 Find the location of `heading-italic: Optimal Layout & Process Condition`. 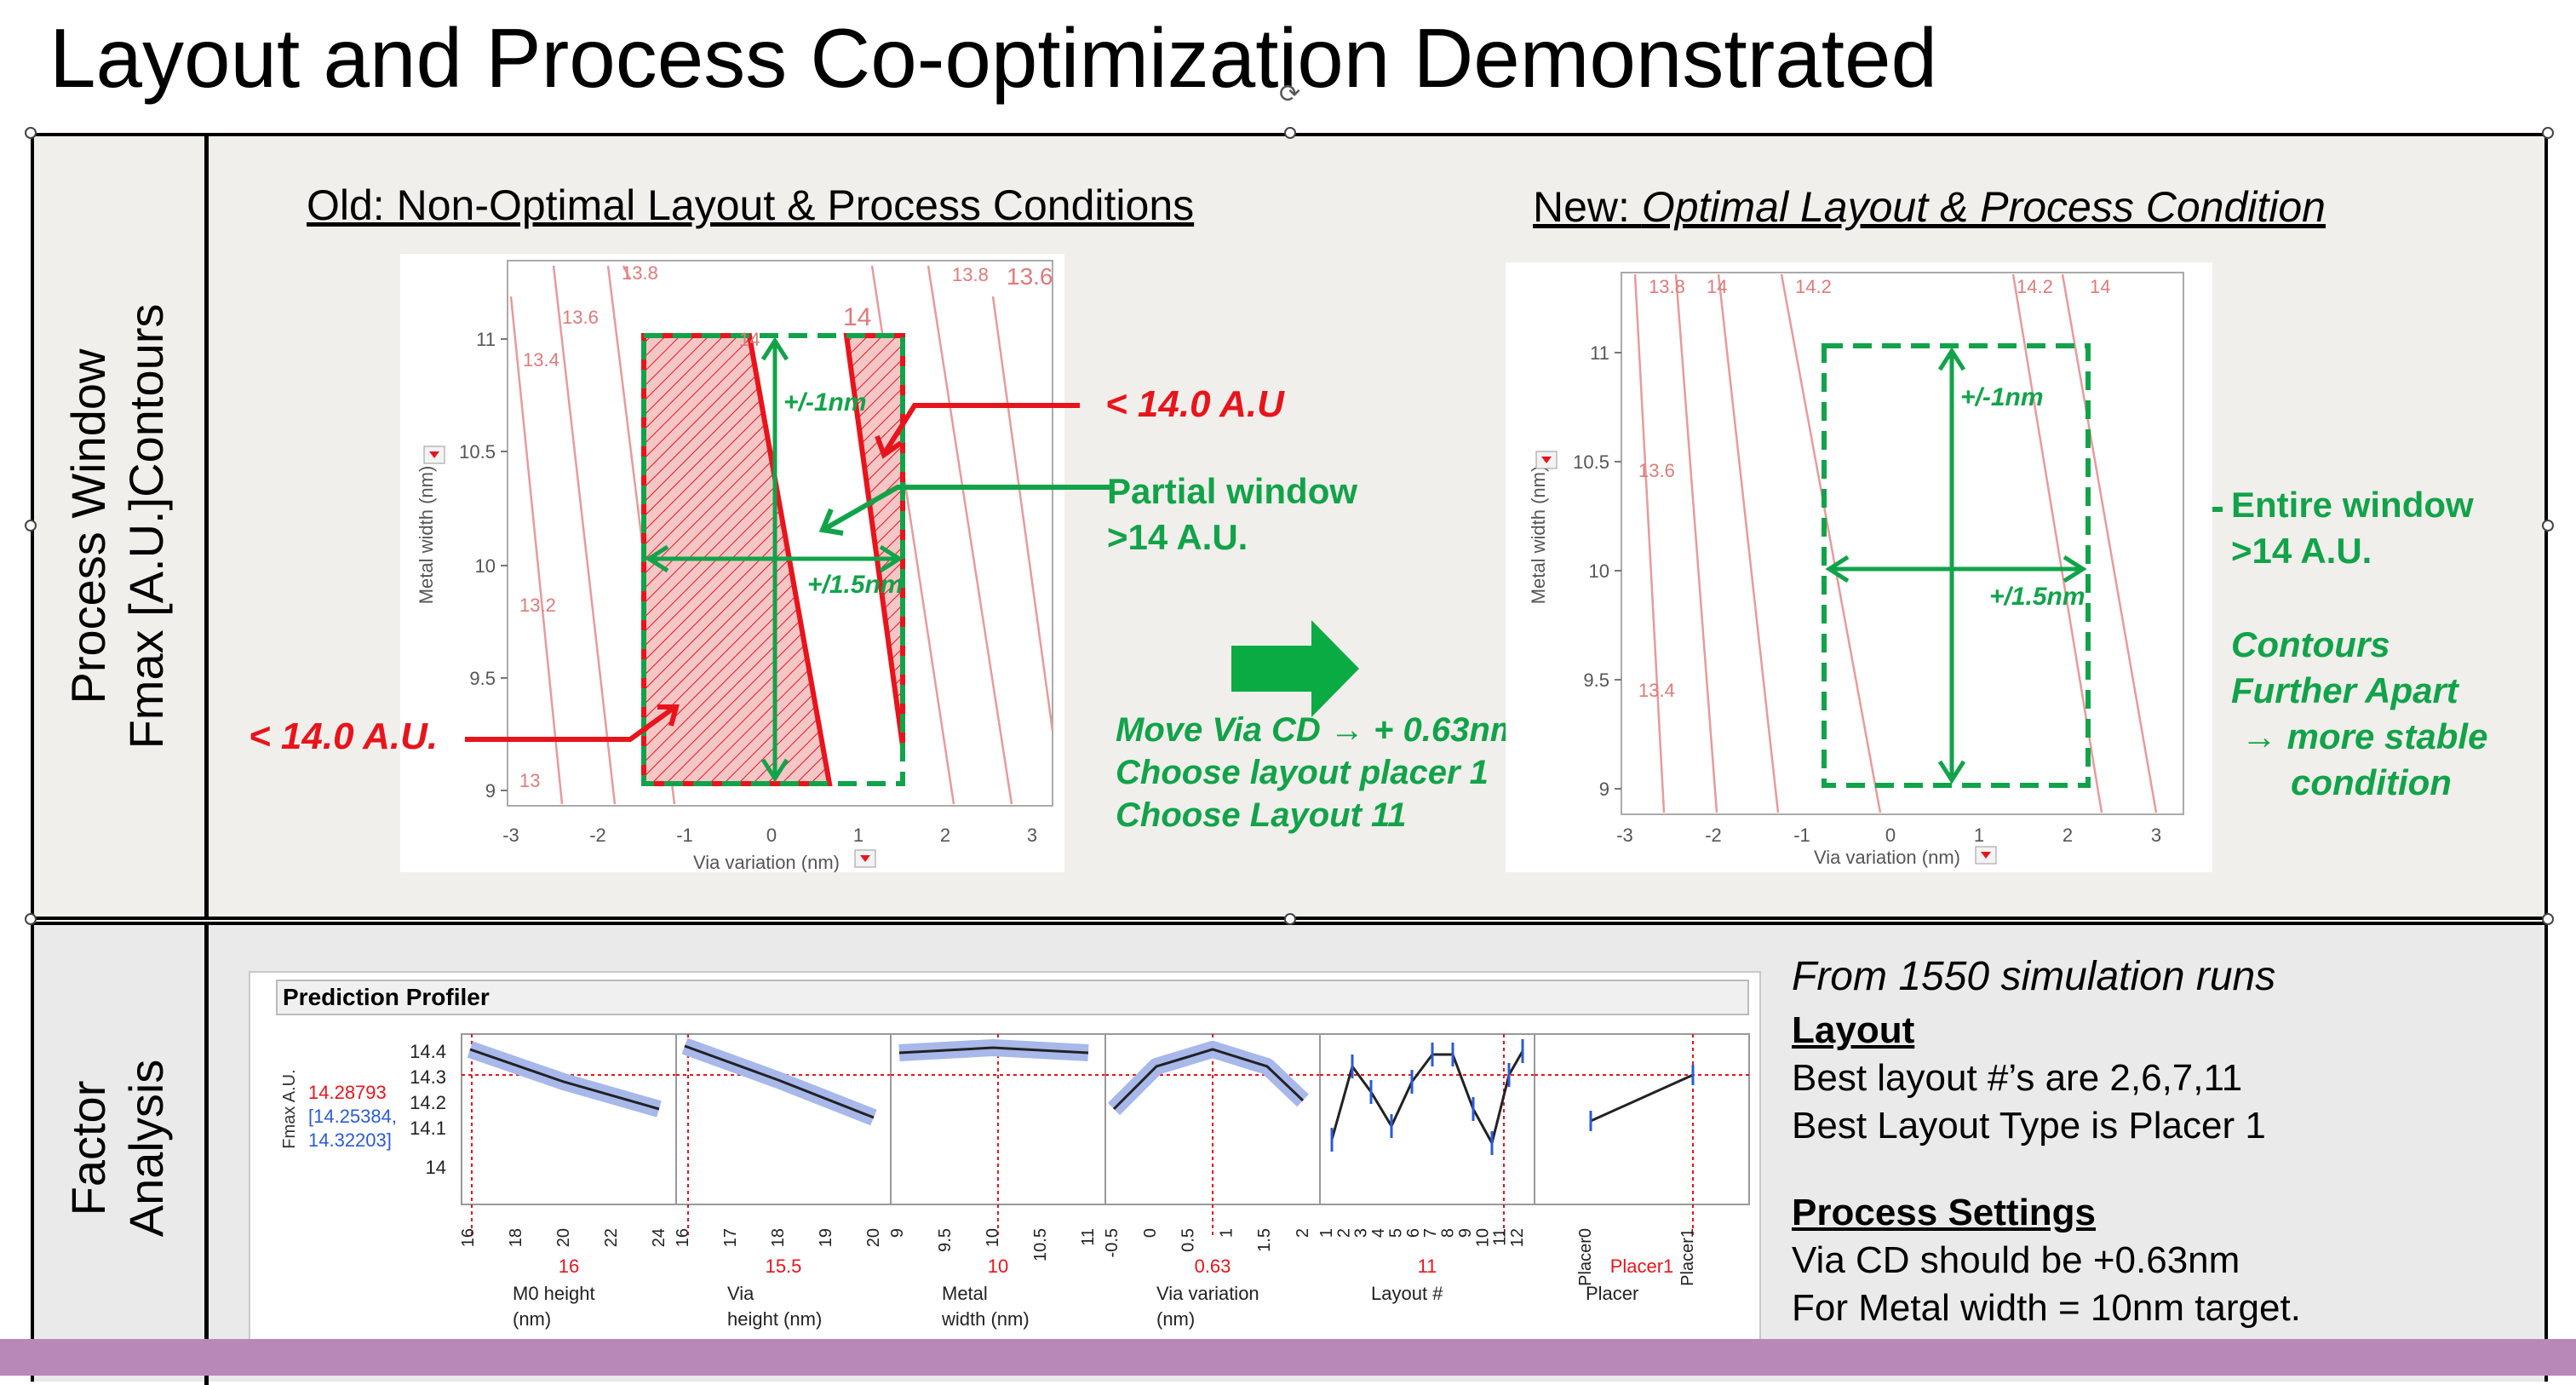

heading-italic: Optimal Layout & Process Condition is located at coordinates (1983, 207).